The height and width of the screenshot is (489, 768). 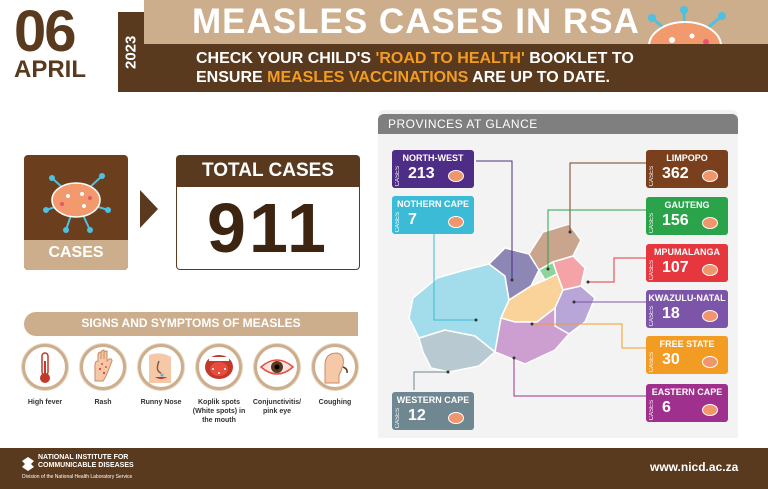 I want to click on symptom-label: Runny Nose, so click(x=161, y=402).